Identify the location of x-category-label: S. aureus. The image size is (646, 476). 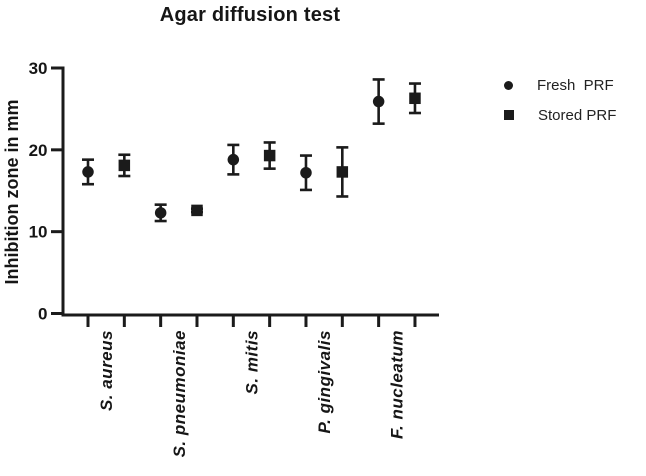
(106, 370).